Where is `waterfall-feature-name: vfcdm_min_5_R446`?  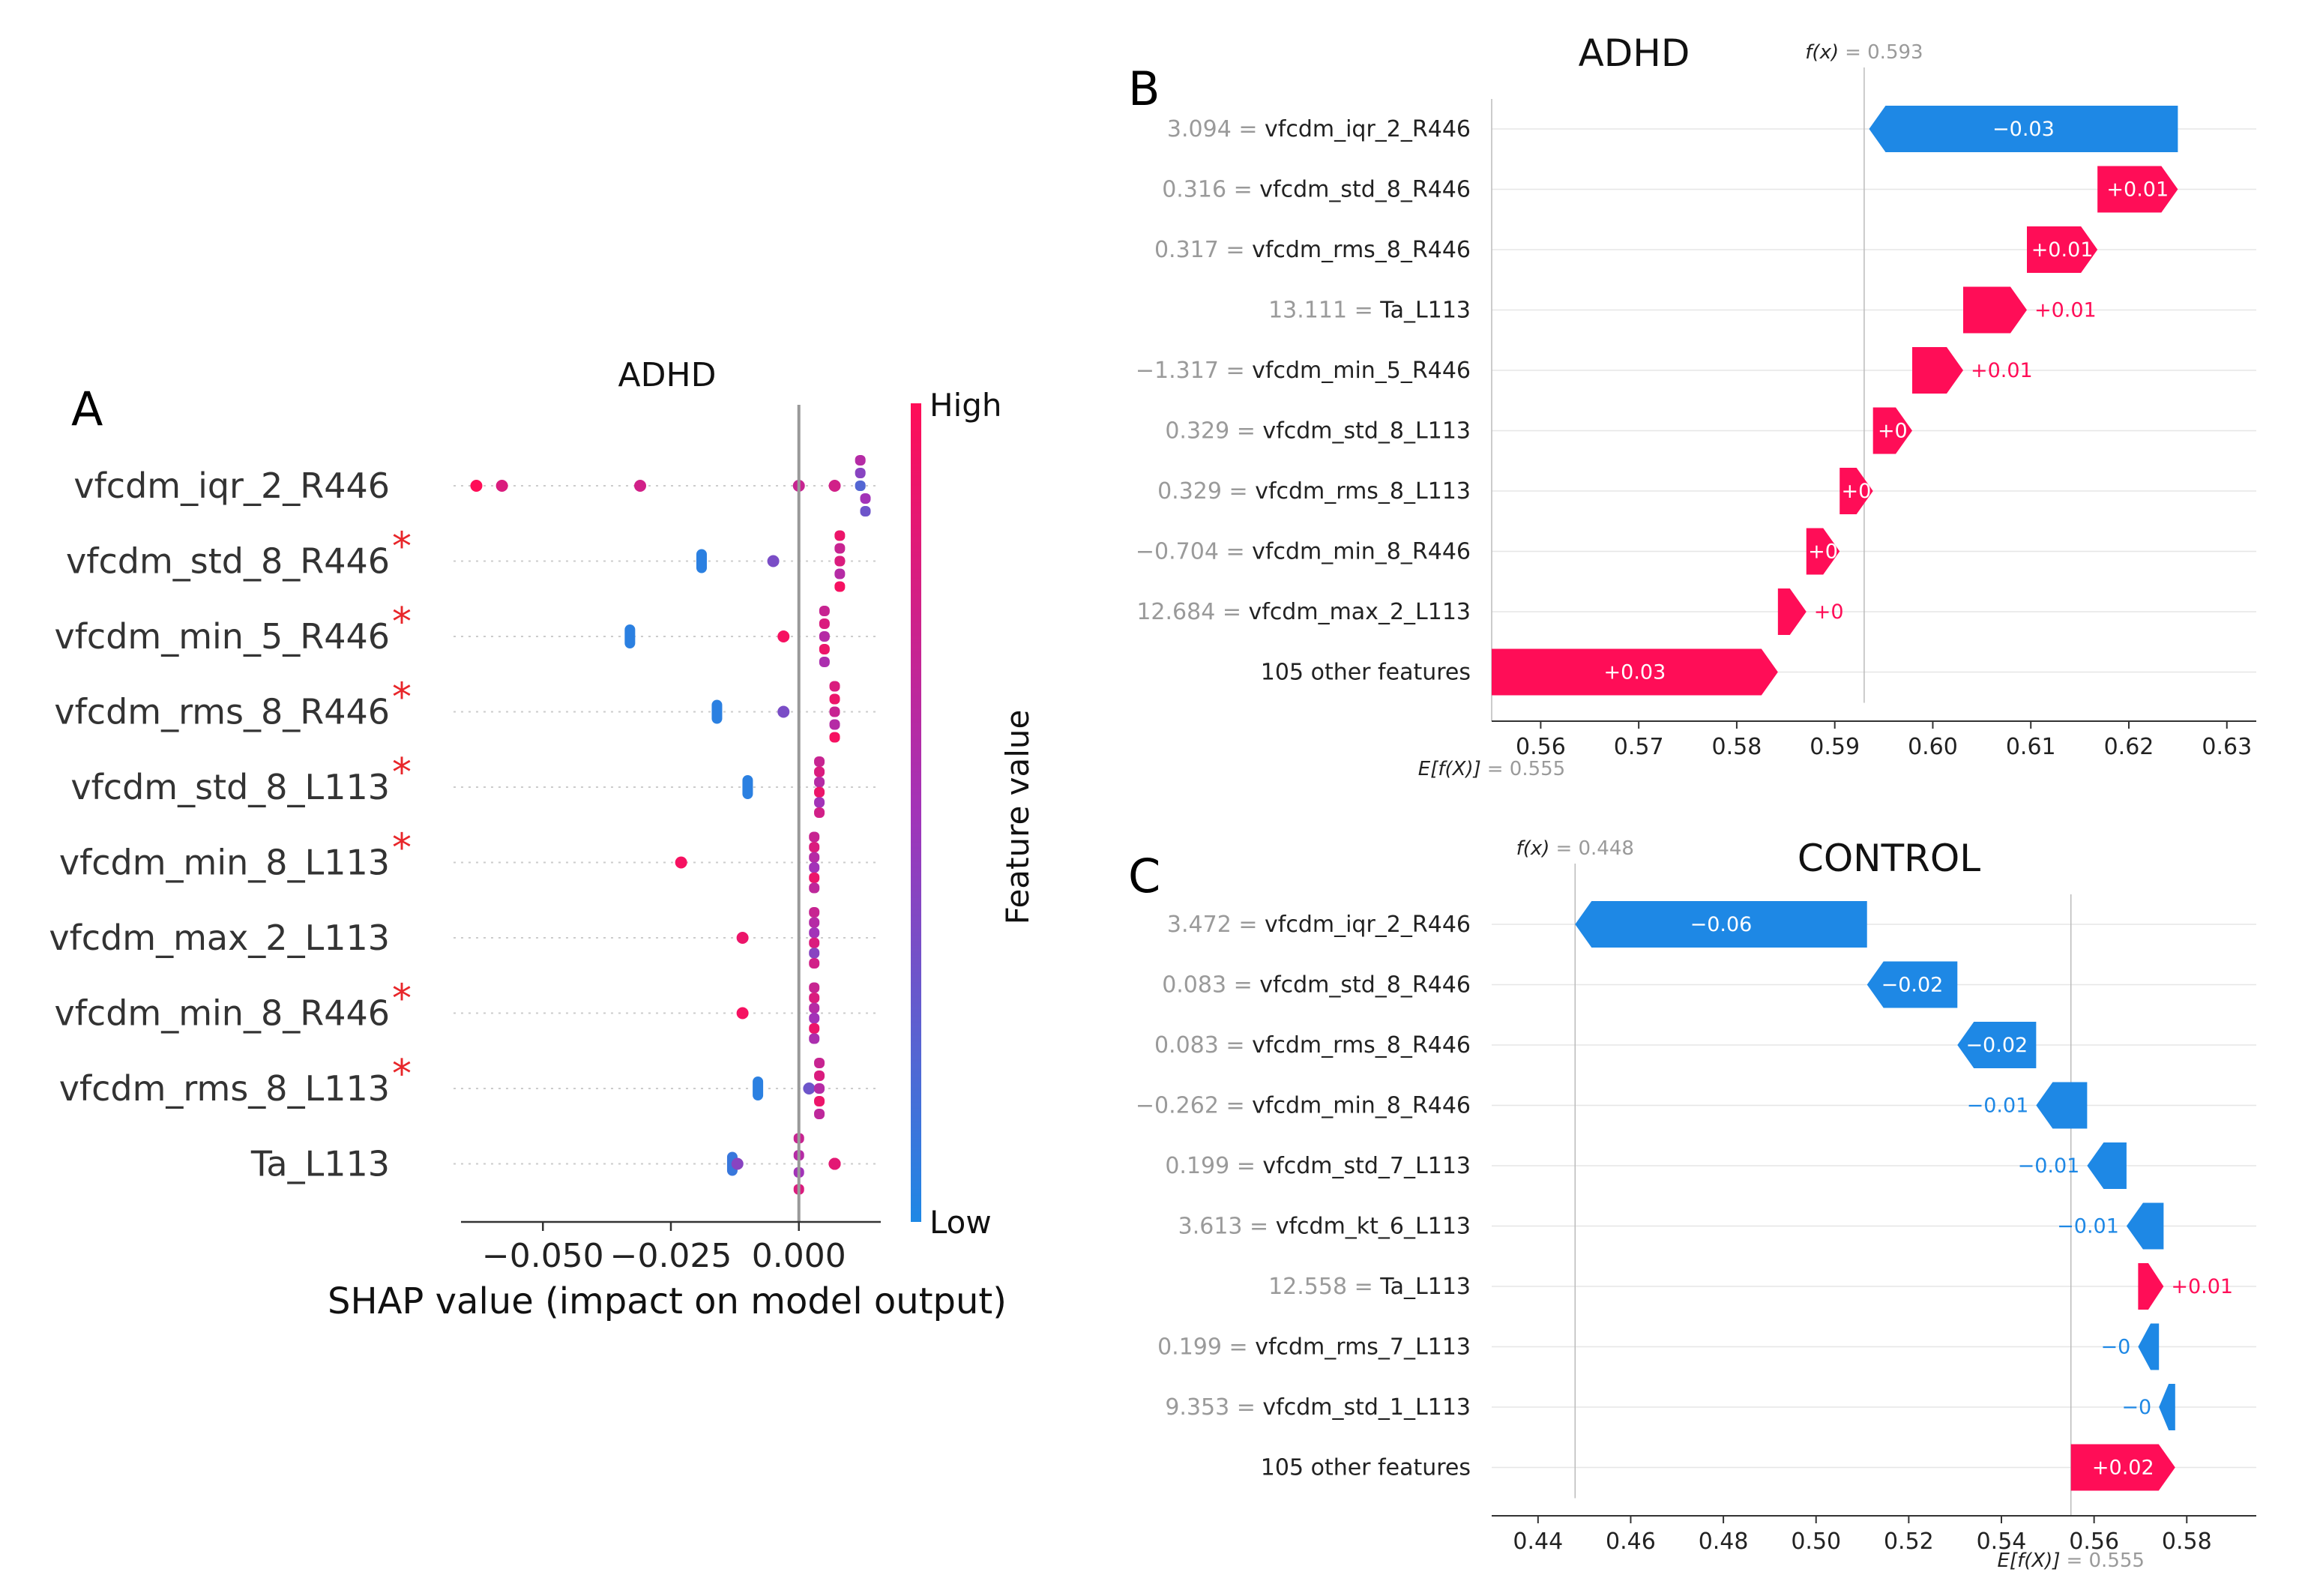 waterfall-feature-name: vfcdm_min_5_R446 is located at coordinates (1362, 371).